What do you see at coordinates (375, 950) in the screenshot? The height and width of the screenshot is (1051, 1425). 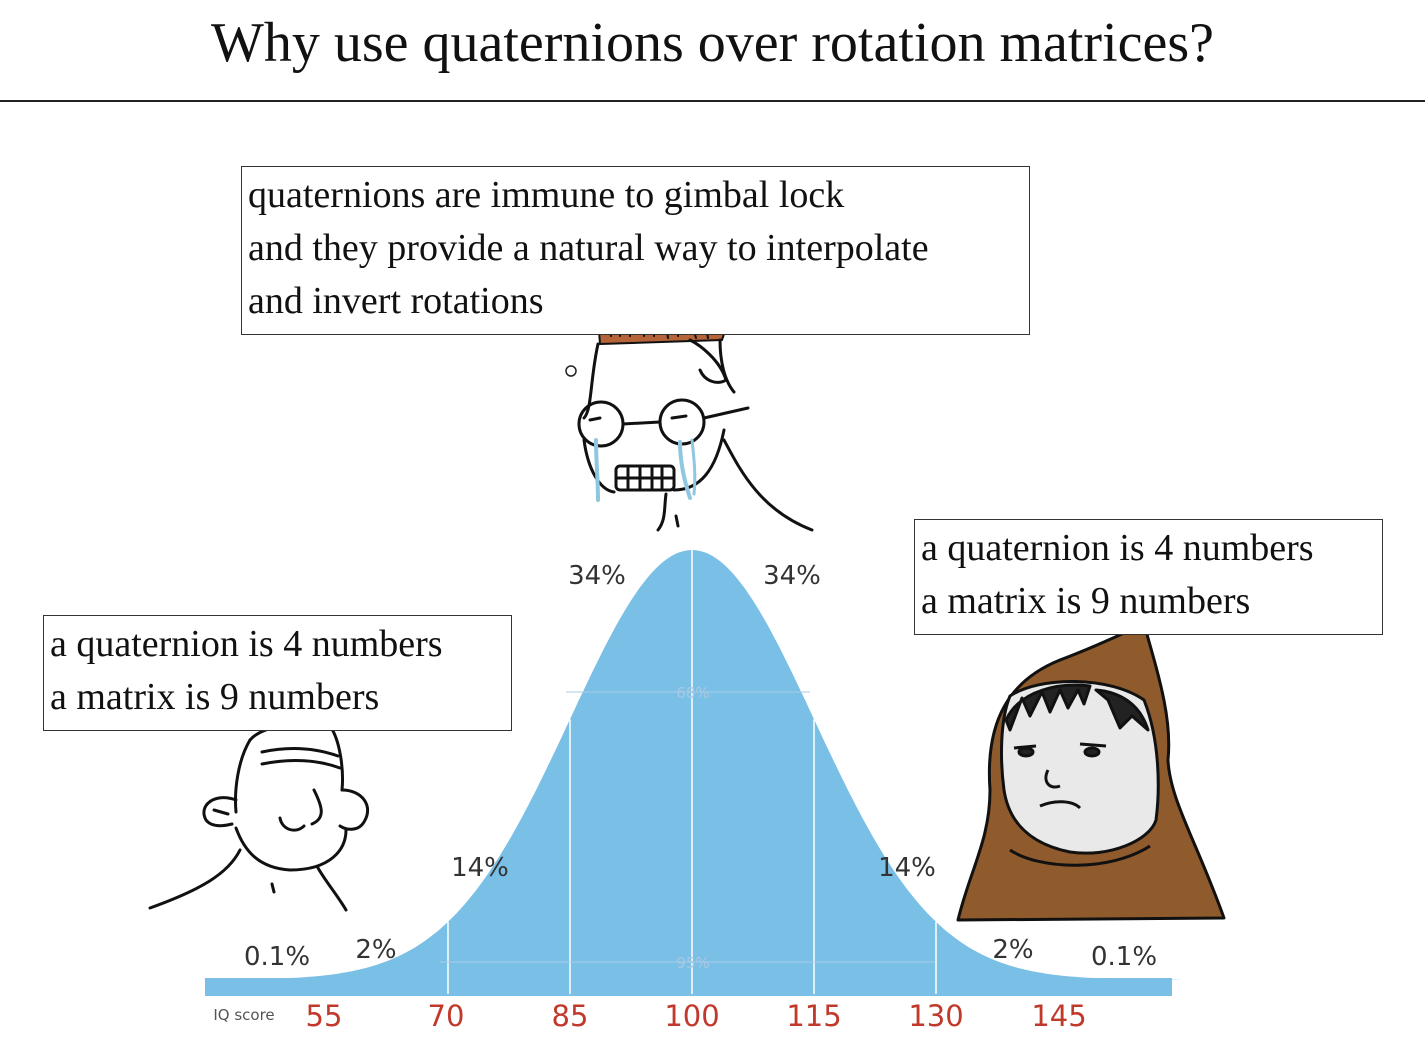 I see `region-label-1: 2%` at bounding box center [375, 950].